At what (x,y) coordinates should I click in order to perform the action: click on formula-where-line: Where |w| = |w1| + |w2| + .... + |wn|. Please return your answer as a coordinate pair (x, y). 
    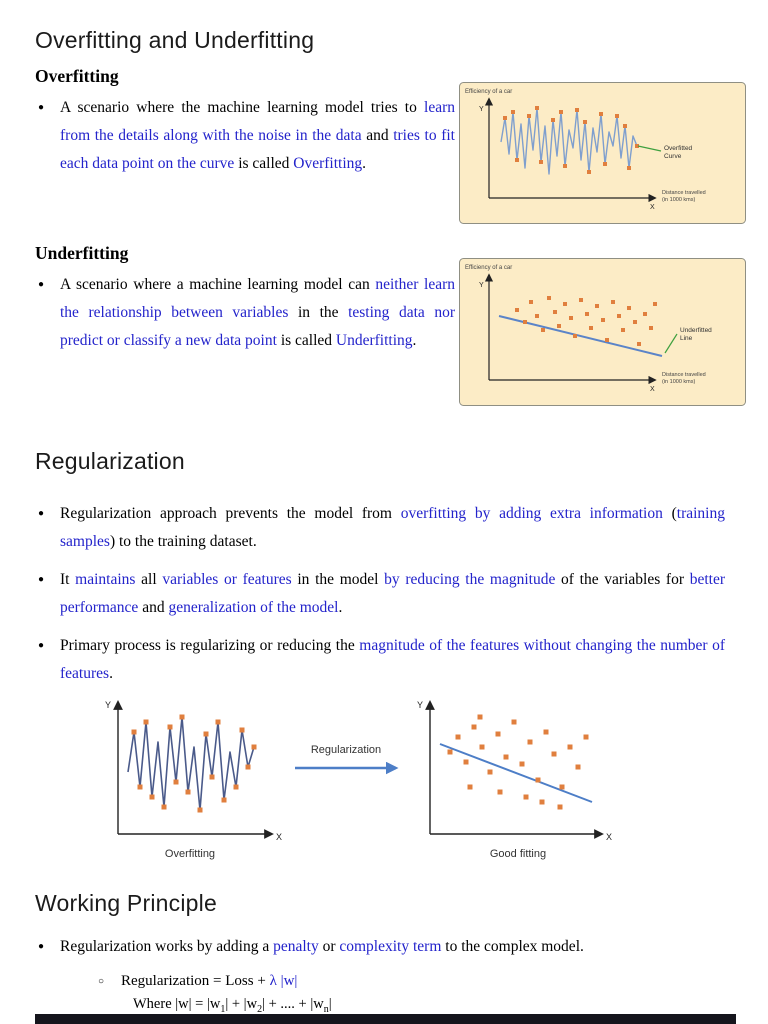
    Looking at the image, I should click on (232, 1005).